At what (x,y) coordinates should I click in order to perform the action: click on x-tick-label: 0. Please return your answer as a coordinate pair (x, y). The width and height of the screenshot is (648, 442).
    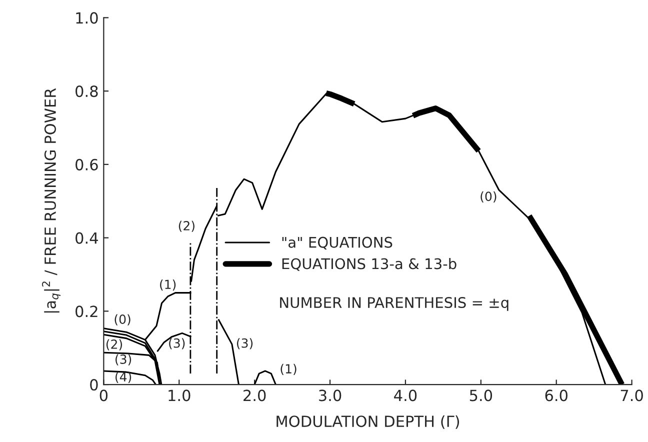
    Looking at the image, I should click on (104, 396).